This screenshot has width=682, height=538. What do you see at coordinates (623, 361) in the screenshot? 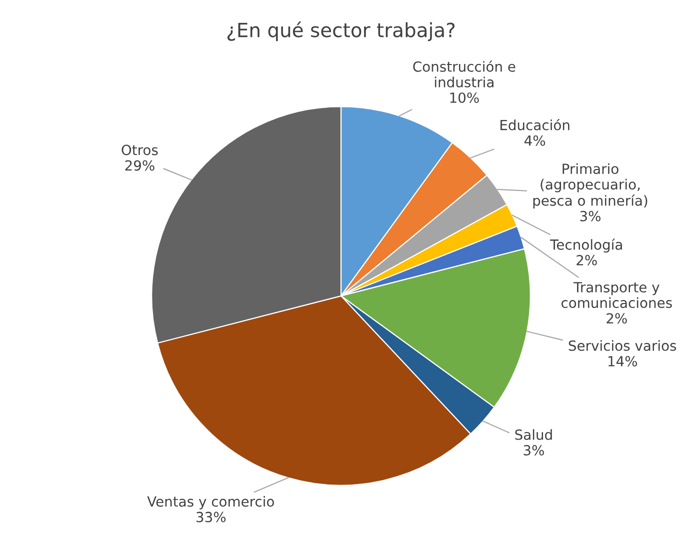
I see `data-label: 14%` at bounding box center [623, 361].